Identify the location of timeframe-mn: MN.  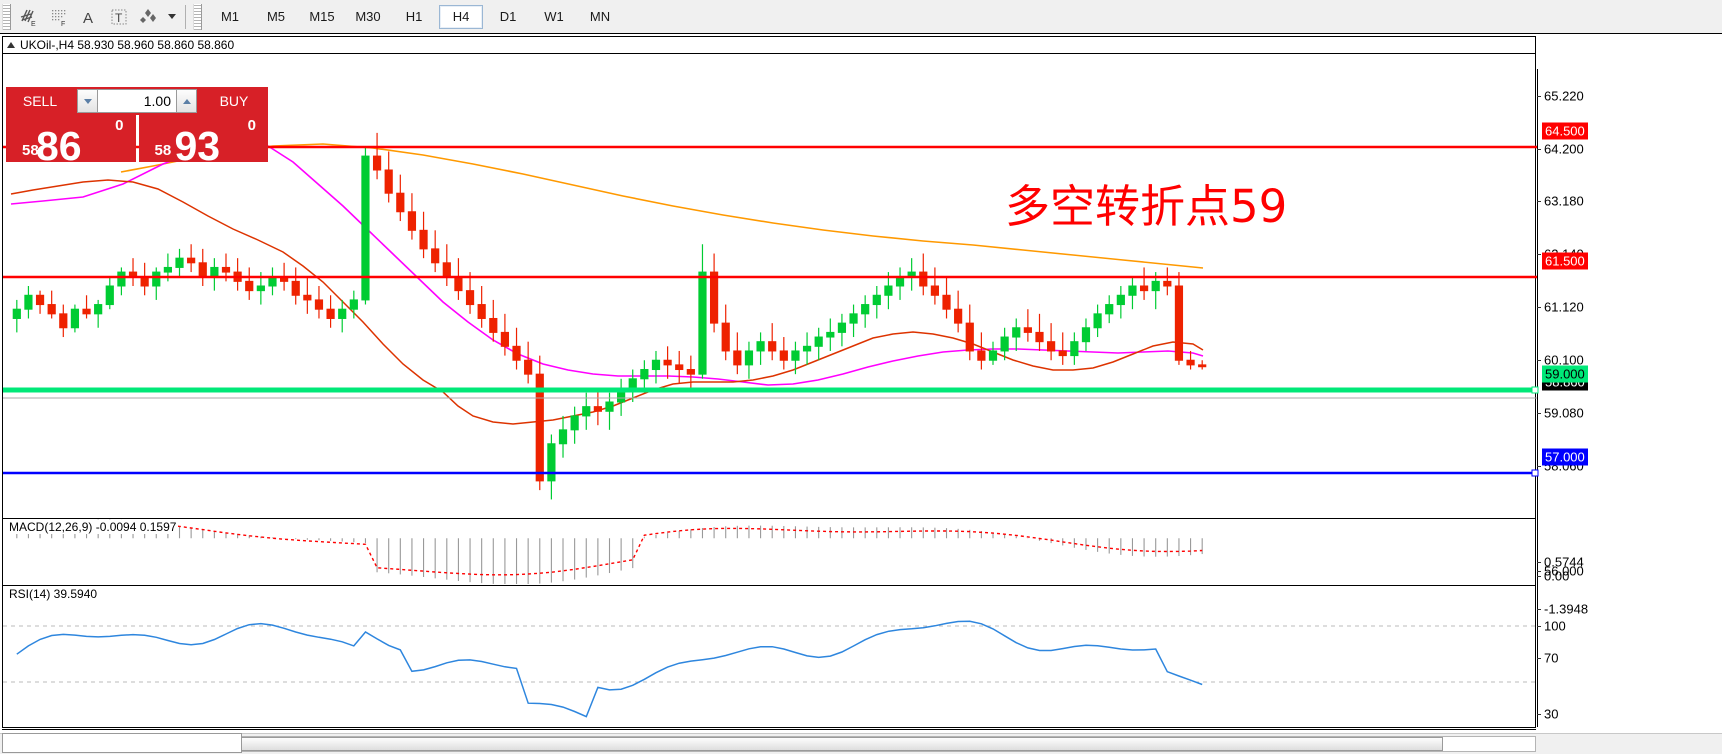
(600, 16).